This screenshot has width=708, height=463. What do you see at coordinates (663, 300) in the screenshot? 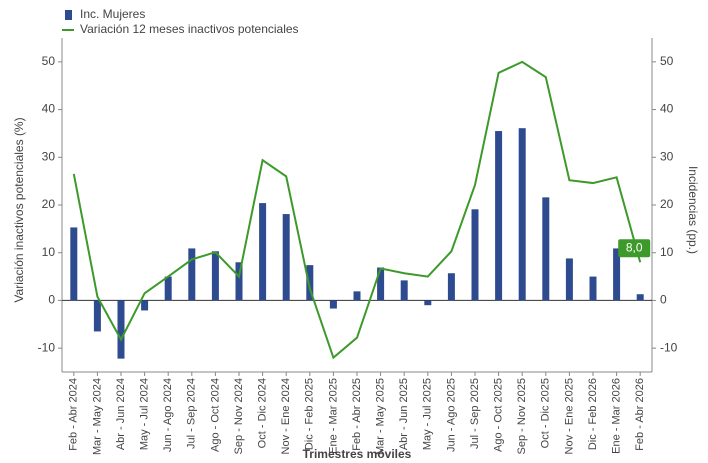
I see `y2-tick-label: 0` at bounding box center [663, 300].